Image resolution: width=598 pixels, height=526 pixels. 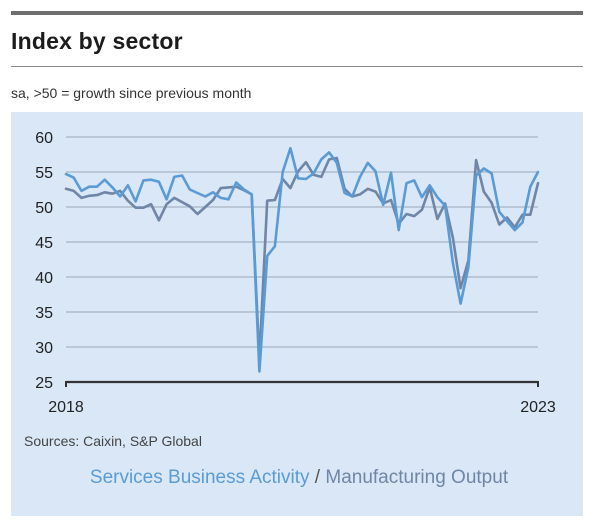 I want to click on y-tick-label-40: 40, so click(x=44, y=278).